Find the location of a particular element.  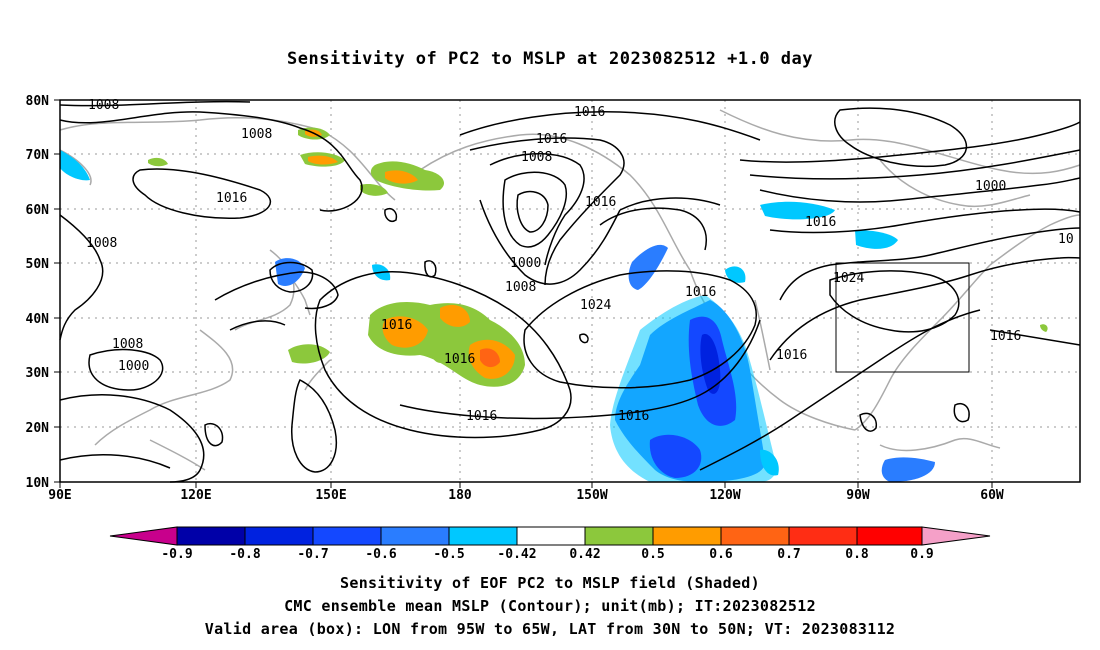

lon-label: 120W is located at coordinates (724, 495).